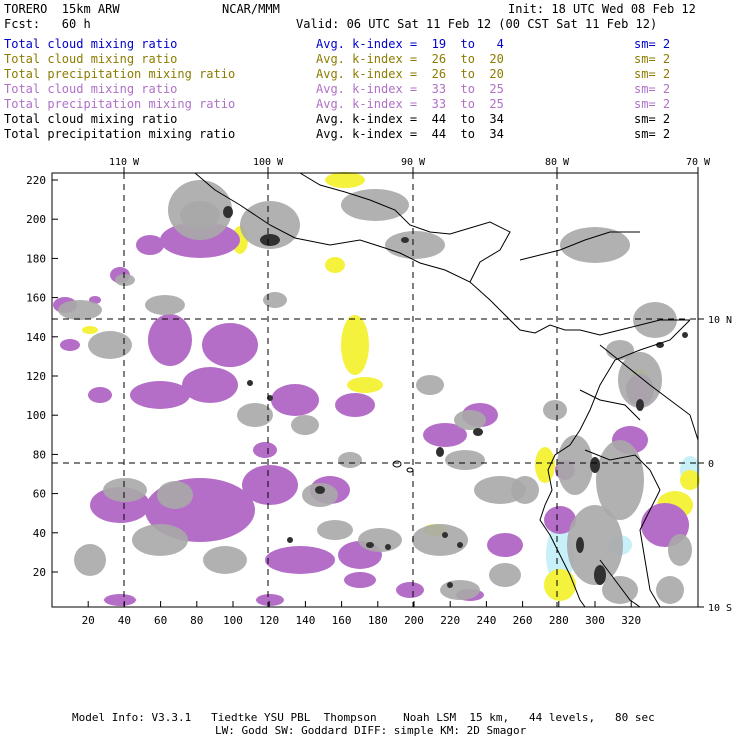  Describe the element at coordinates (410, 44) in the screenshot. I see `legend-k-index: Avg. k-index = 19 to 4` at that location.